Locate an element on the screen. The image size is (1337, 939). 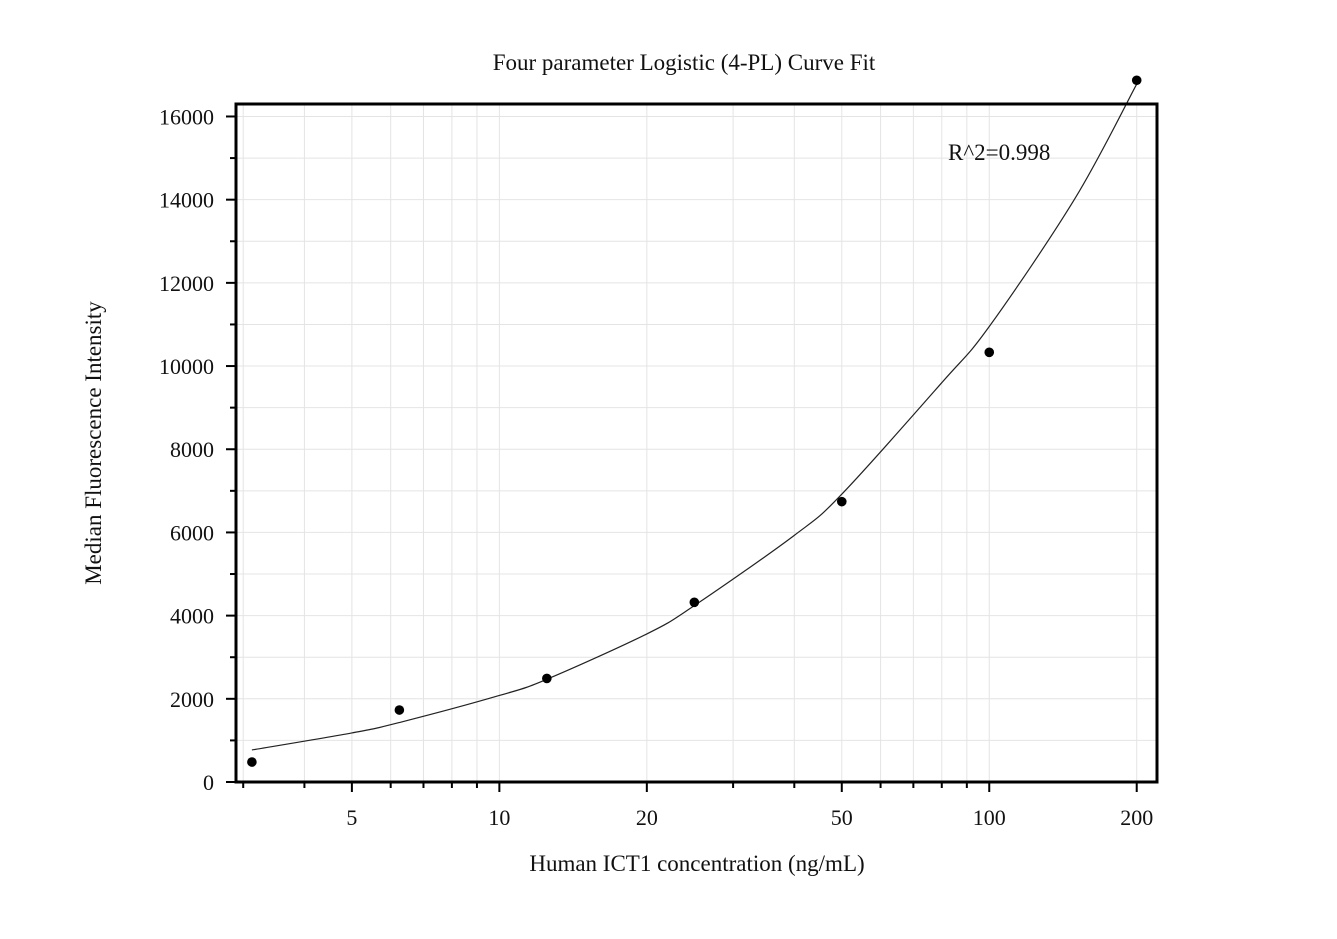
x-tick-label: 100 is located at coordinates (989, 817).